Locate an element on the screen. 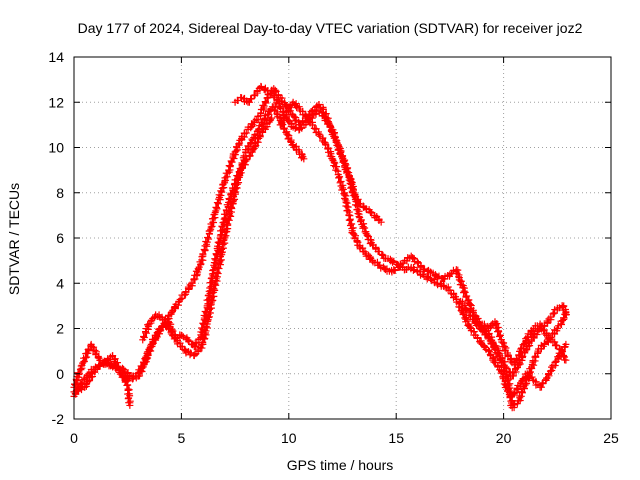  x-tick-label: 5 is located at coordinates (182, 438).